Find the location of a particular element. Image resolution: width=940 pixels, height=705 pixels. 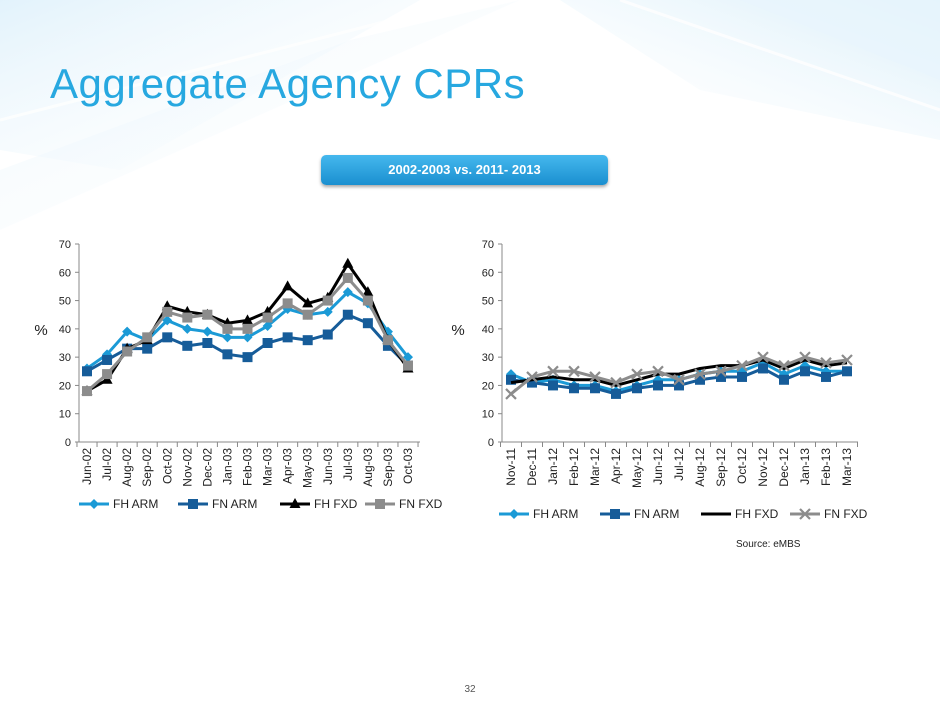

x-tick-label: Oct-12 is located at coordinates (742, 466).